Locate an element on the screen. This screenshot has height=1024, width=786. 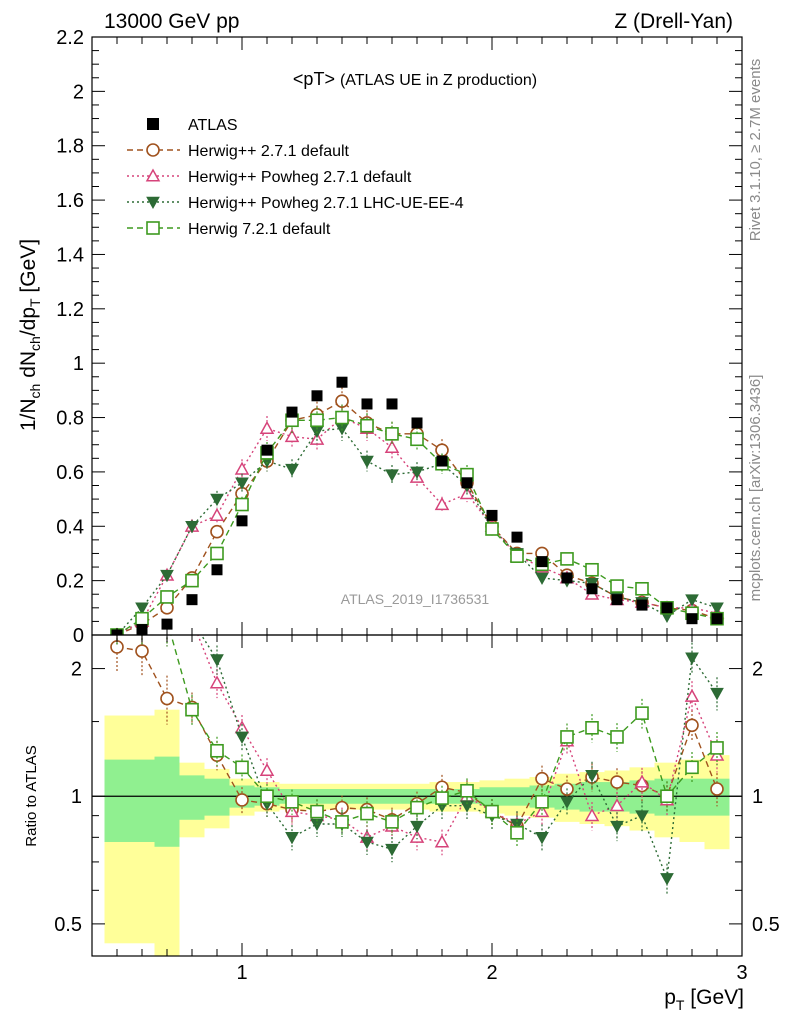
legend-entry: Herwig 7.2.1 default is located at coordinates (229, 229).